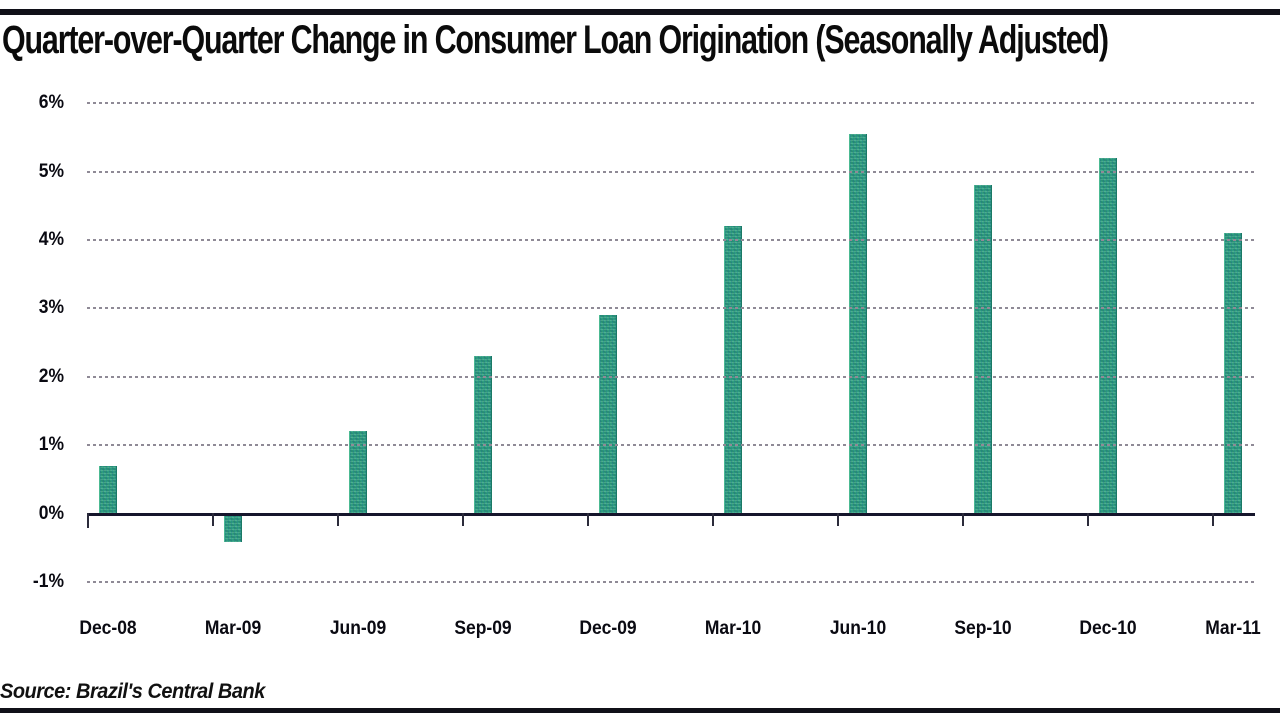 The width and height of the screenshot is (1280, 720). Describe the element at coordinates (107, 628) in the screenshot. I see `x-axis-label: Dec-08` at that location.